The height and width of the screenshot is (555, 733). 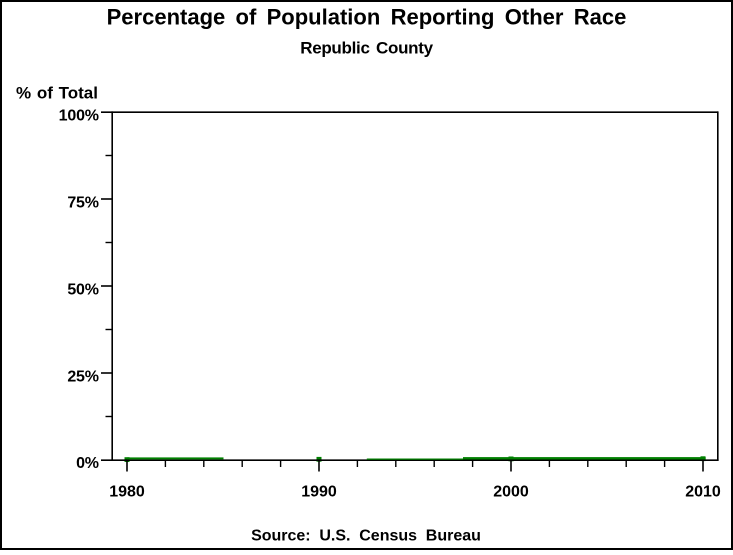 I want to click on svg-text: 0%, so click(x=87, y=463).